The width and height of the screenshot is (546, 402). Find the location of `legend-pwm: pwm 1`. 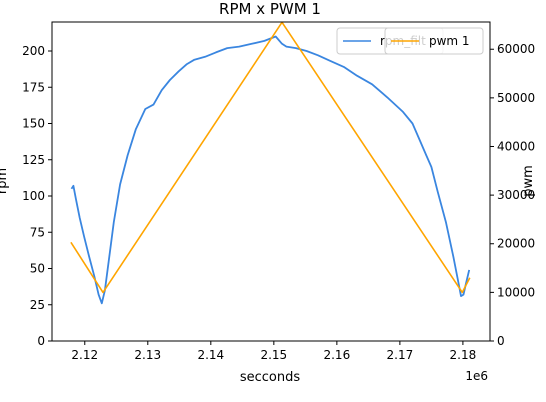

legend-pwm: pwm 1 is located at coordinates (434, 41).